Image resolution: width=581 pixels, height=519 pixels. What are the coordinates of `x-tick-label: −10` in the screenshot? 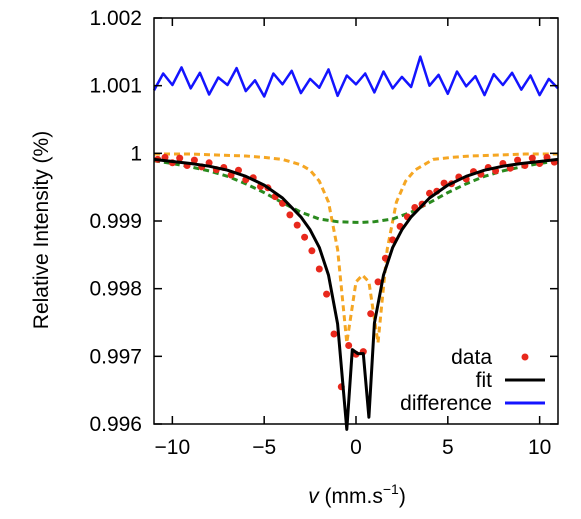 It's located at (173, 447).